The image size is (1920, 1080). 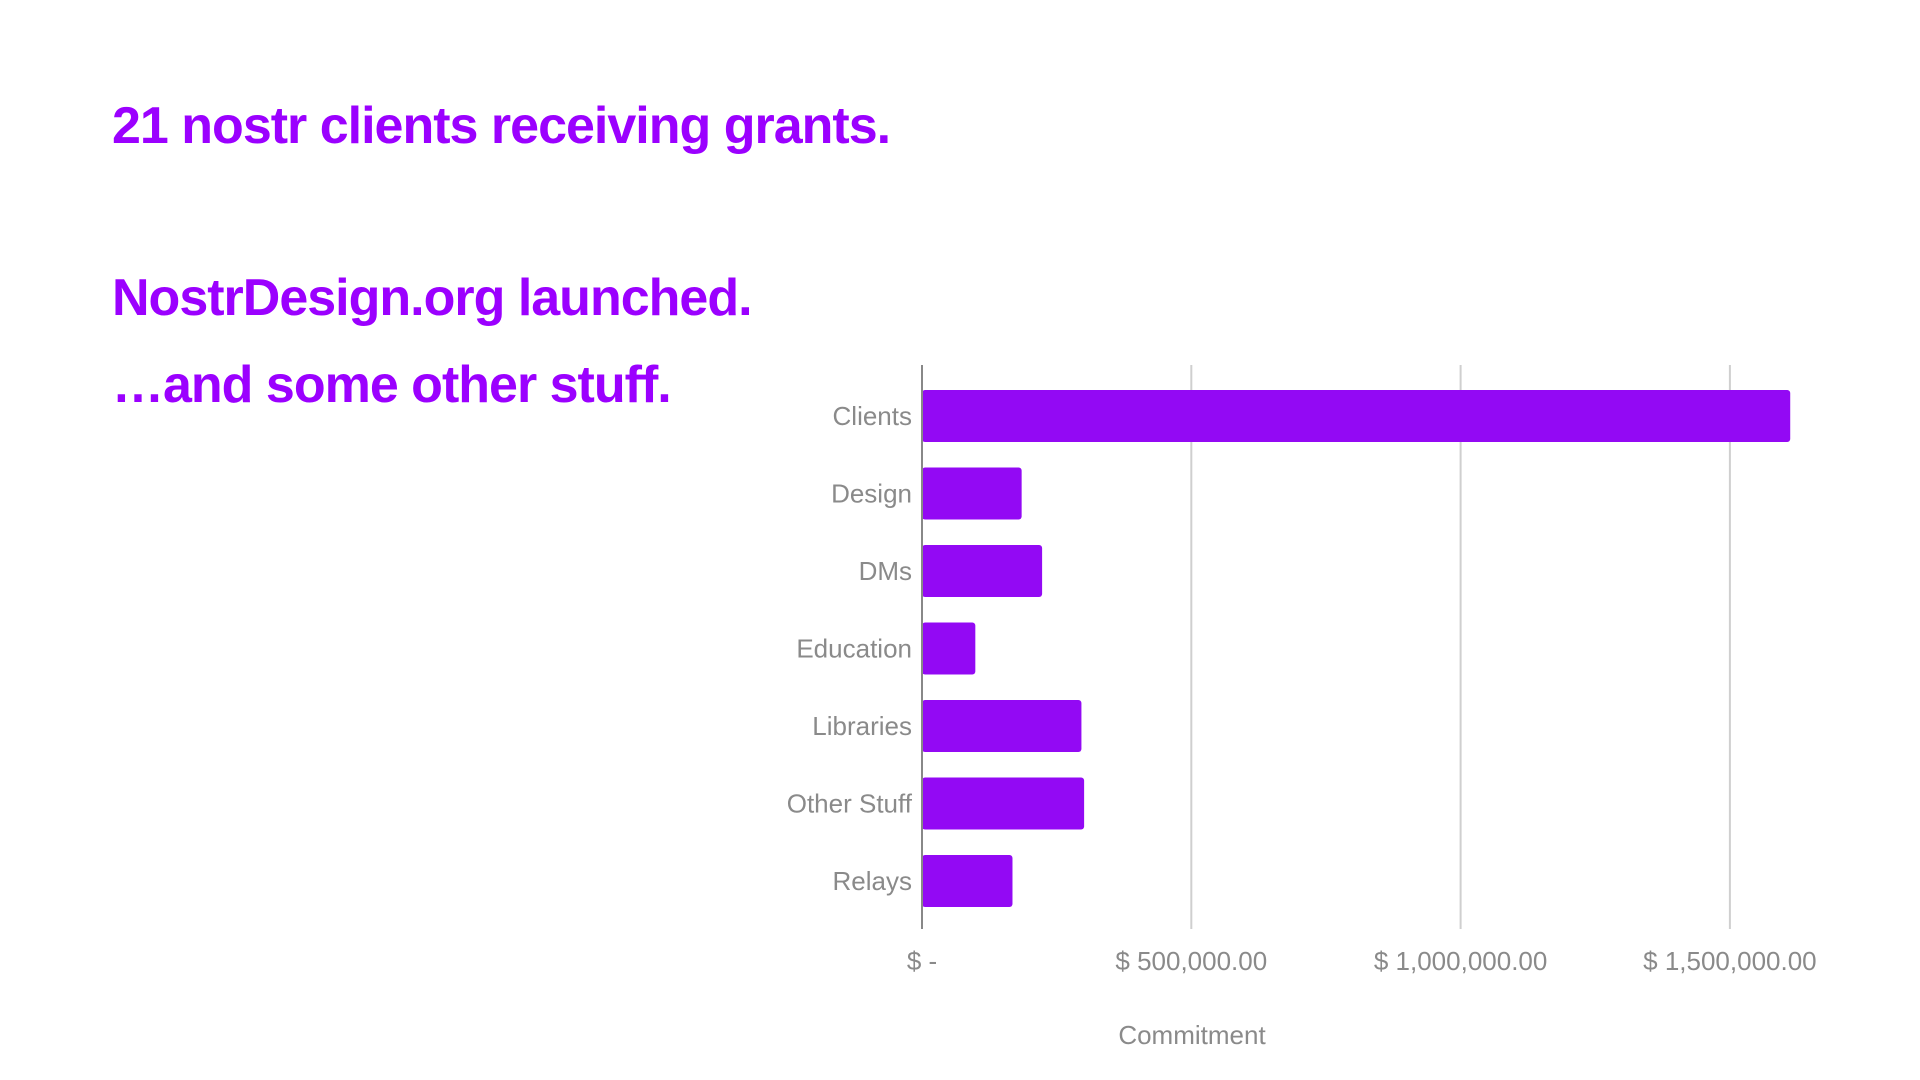 What do you see at coordinates (872, 881) in the screenshot?
I see `category-label: Relays` at bounding box center [872, 881].